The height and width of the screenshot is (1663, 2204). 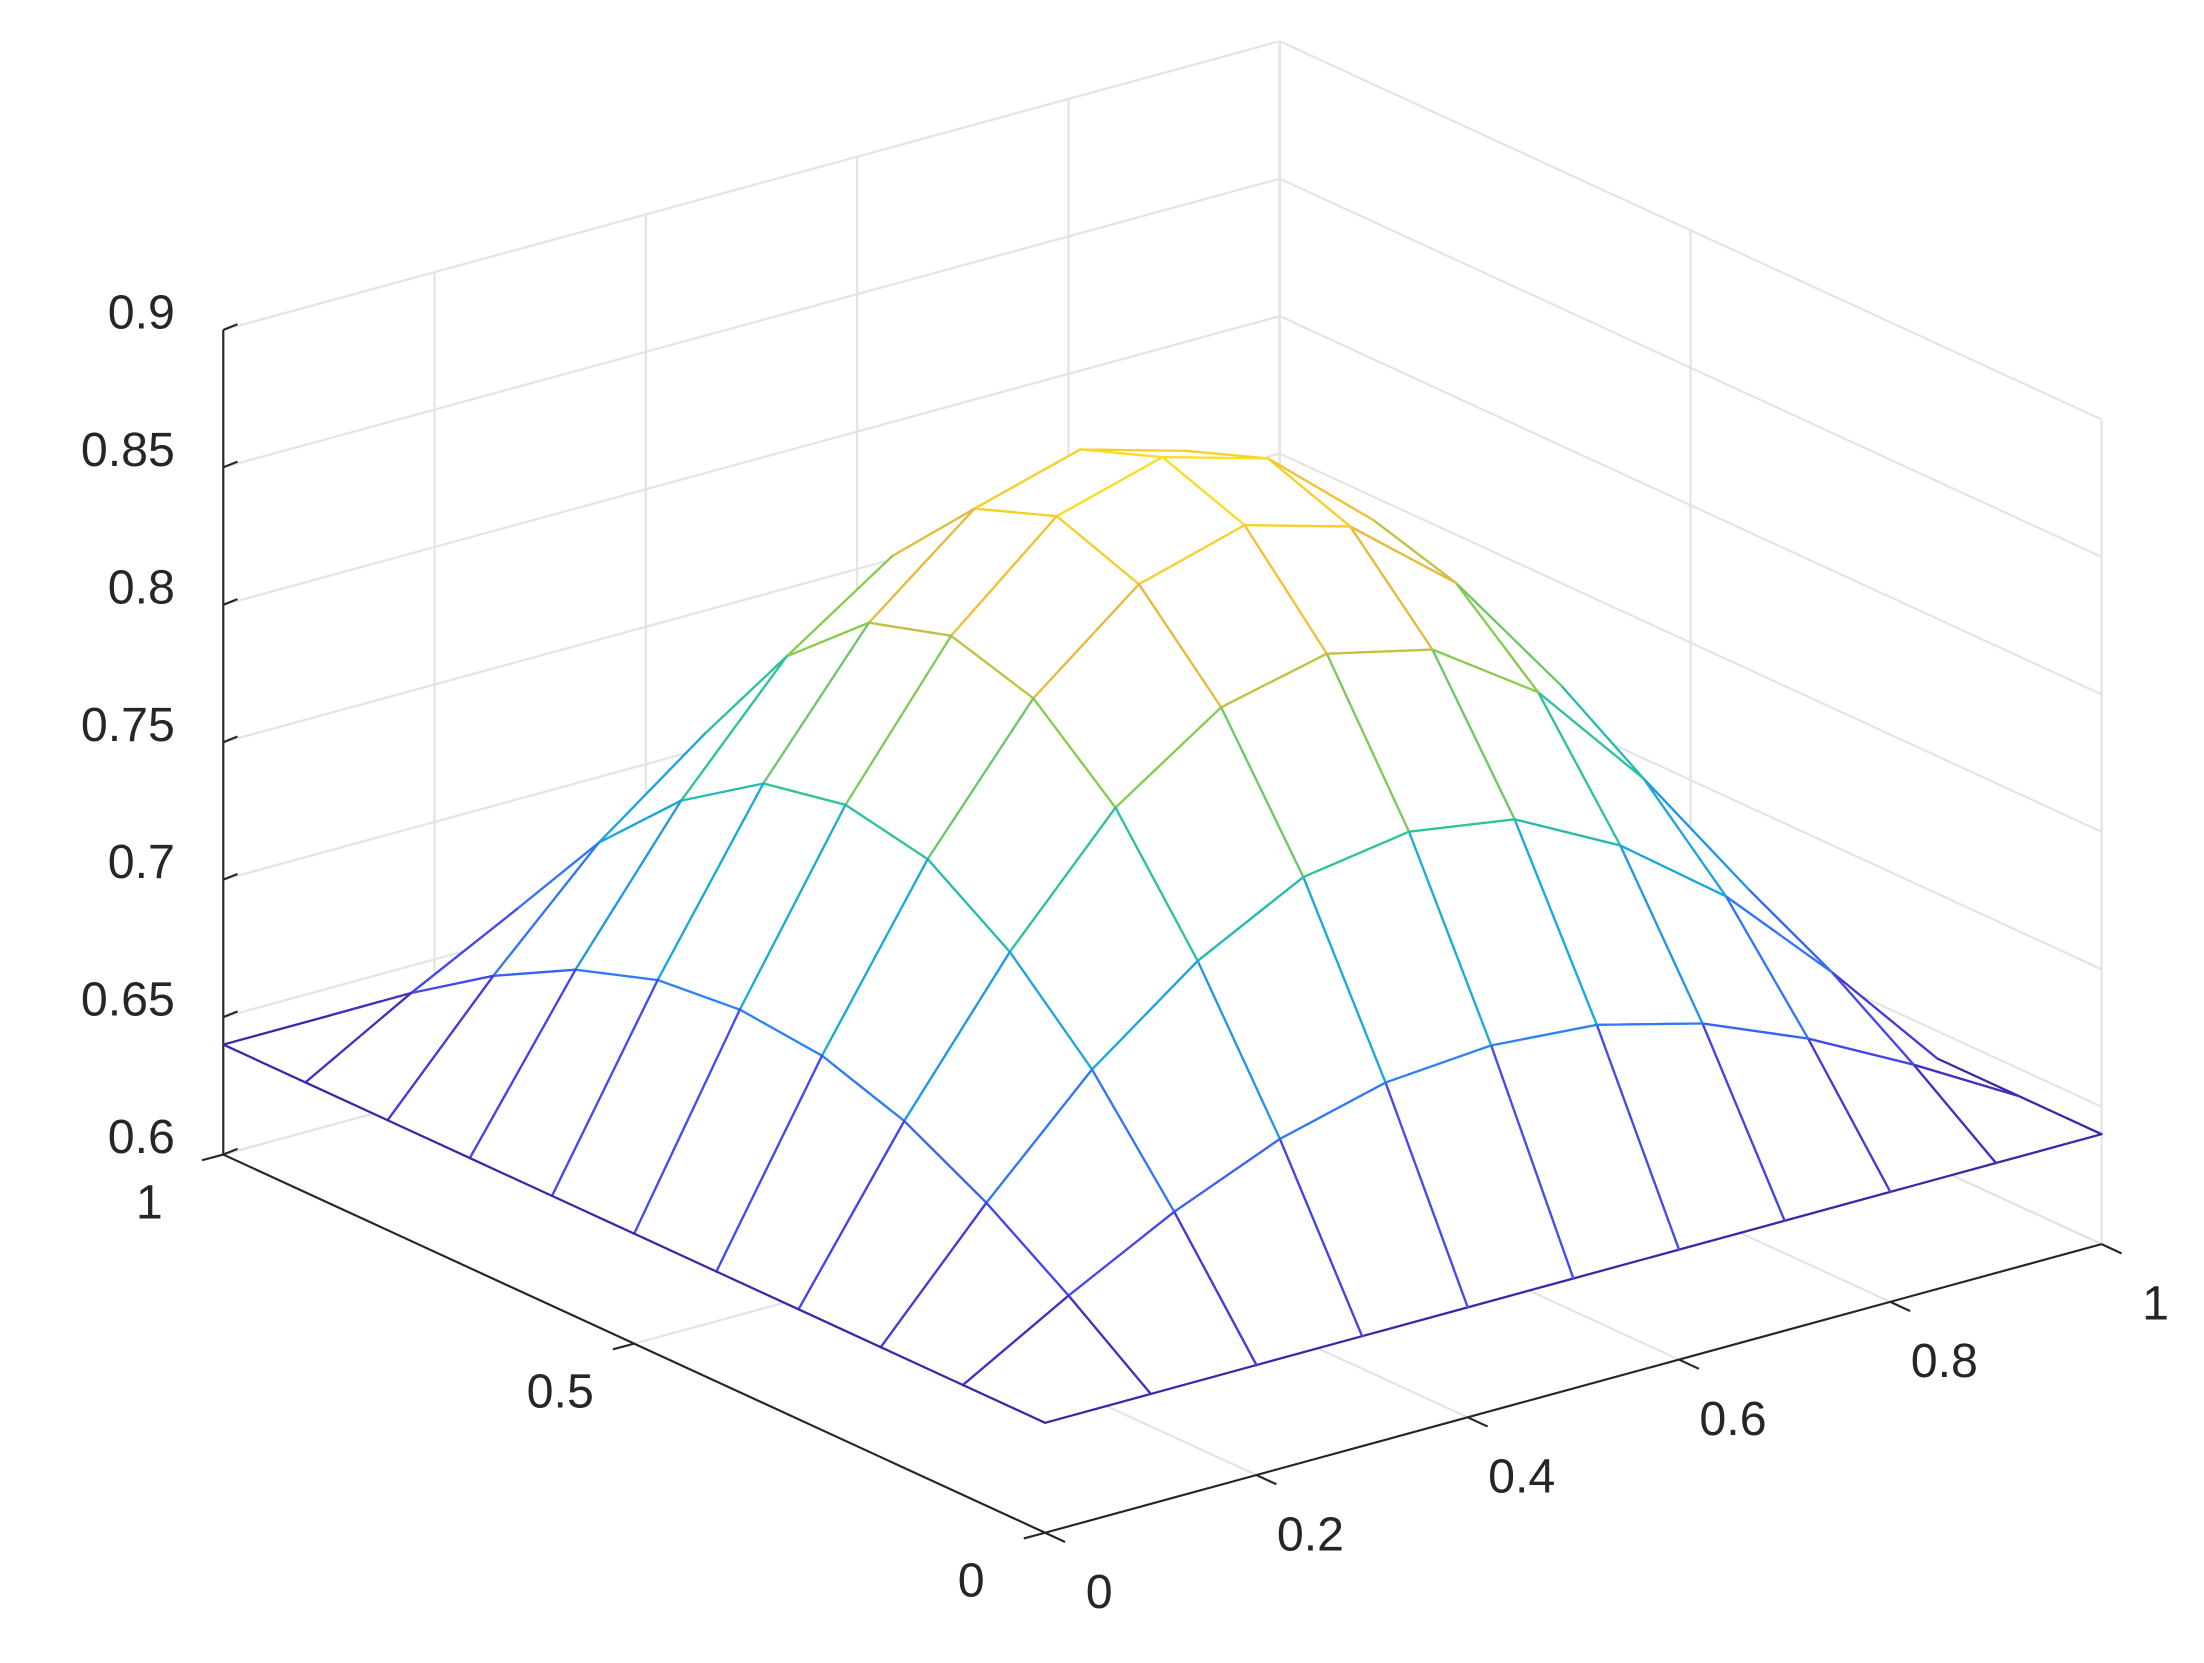 What do you see at coordinates (128, 450) in the screenshot?
I see `z-tick-label: 0.85` at bounding box center [128, 450].